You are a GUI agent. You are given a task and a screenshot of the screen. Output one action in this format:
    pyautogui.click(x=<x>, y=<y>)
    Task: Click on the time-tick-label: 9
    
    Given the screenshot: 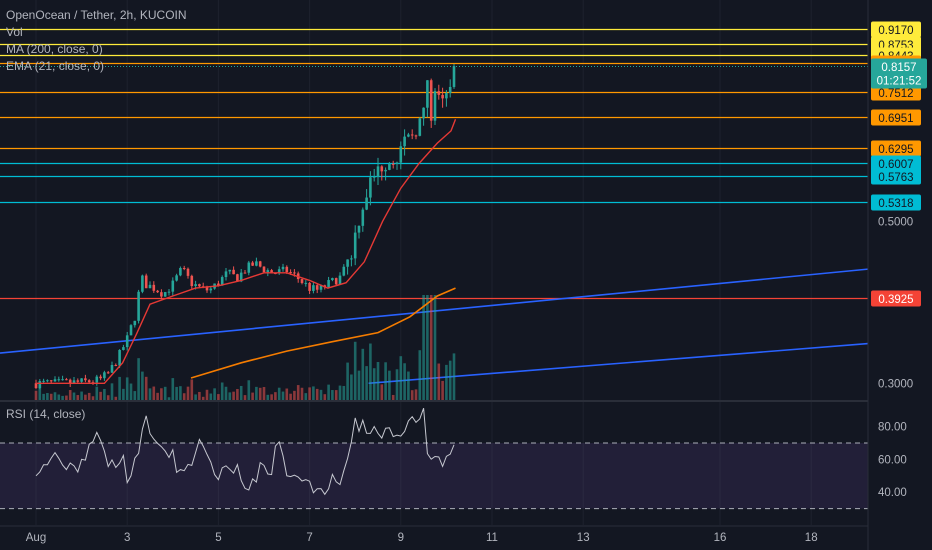 What is the action you would take?
    pyautogui.click(x=401, y=538)
    